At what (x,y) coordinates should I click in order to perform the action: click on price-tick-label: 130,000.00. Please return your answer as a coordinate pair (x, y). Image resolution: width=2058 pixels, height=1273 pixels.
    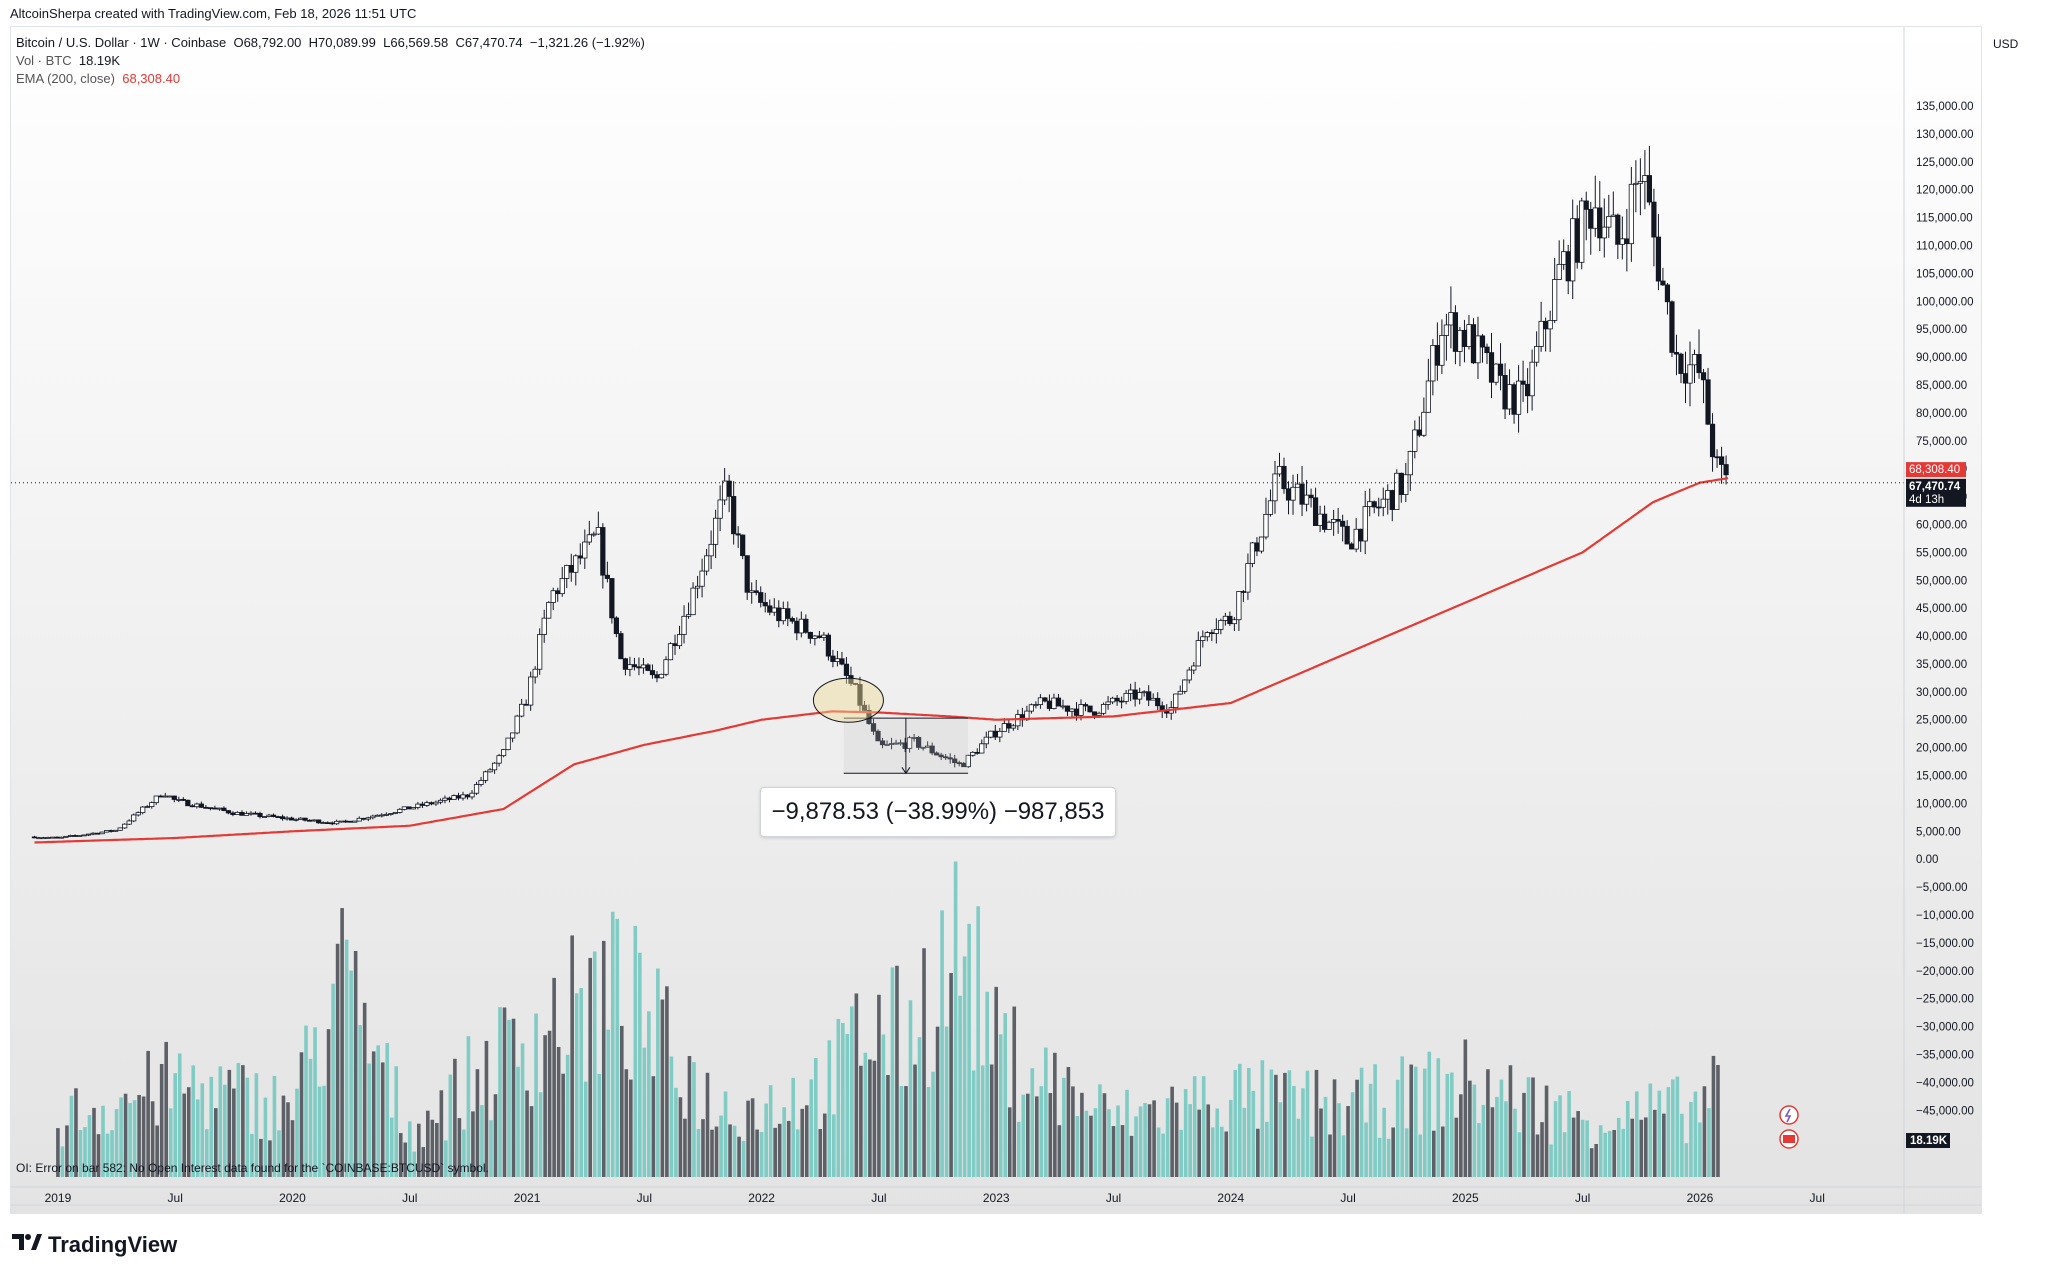
    Looking at the image, I should click on (1945, 135).